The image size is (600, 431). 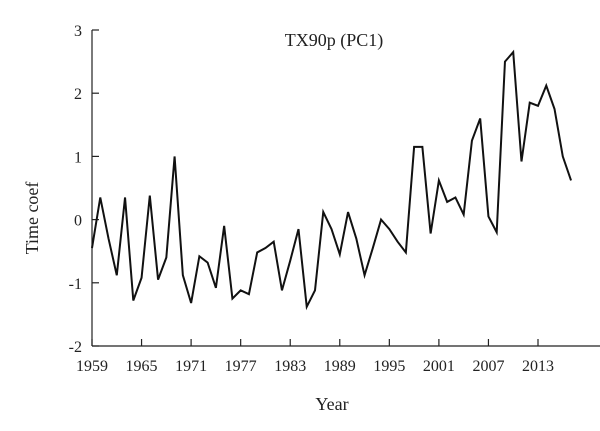 What do you see at coordinates (78, 94) in the screenshot?
I see `y-tick-label: 2` at bounding box center [78, 94].